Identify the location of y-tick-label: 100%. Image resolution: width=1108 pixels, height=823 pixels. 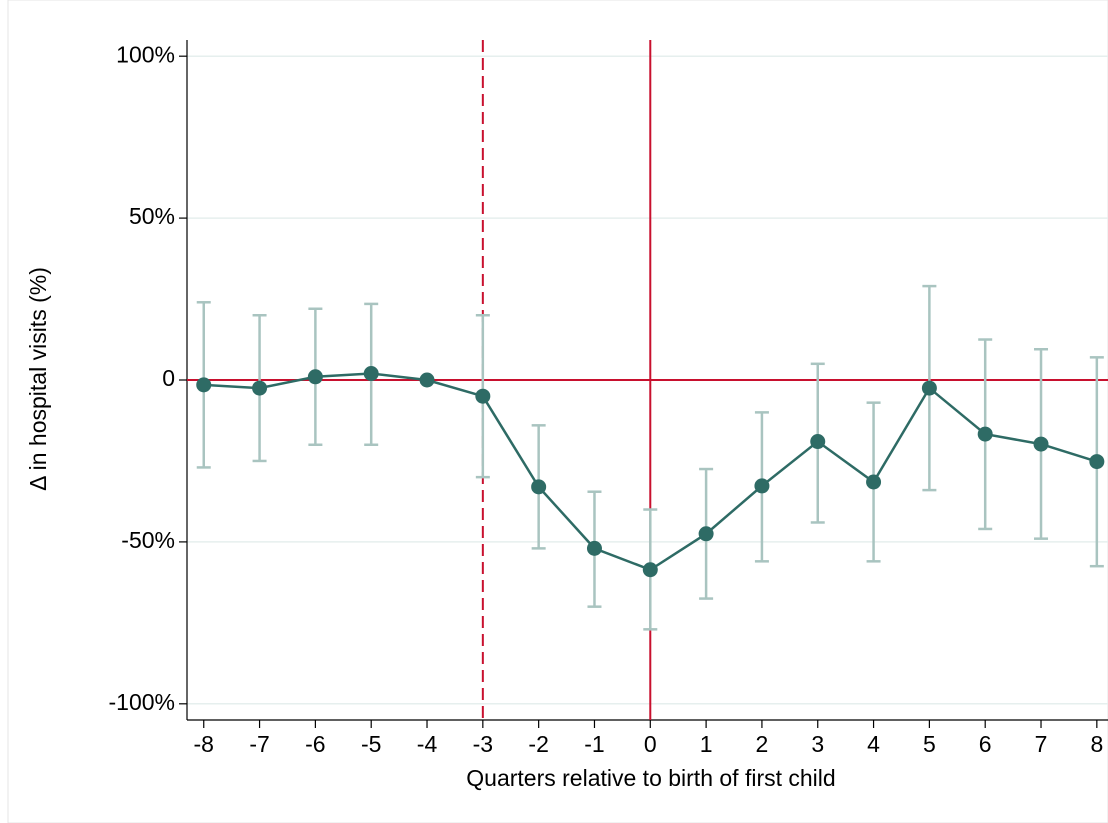
(145, 54).